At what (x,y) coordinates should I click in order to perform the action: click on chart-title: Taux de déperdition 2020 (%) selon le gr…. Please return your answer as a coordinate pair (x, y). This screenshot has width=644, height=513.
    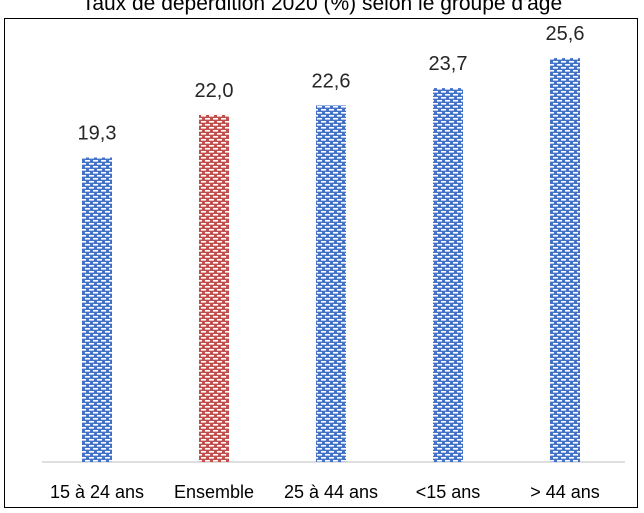
    Looking at the image, I should click on (322, 7).